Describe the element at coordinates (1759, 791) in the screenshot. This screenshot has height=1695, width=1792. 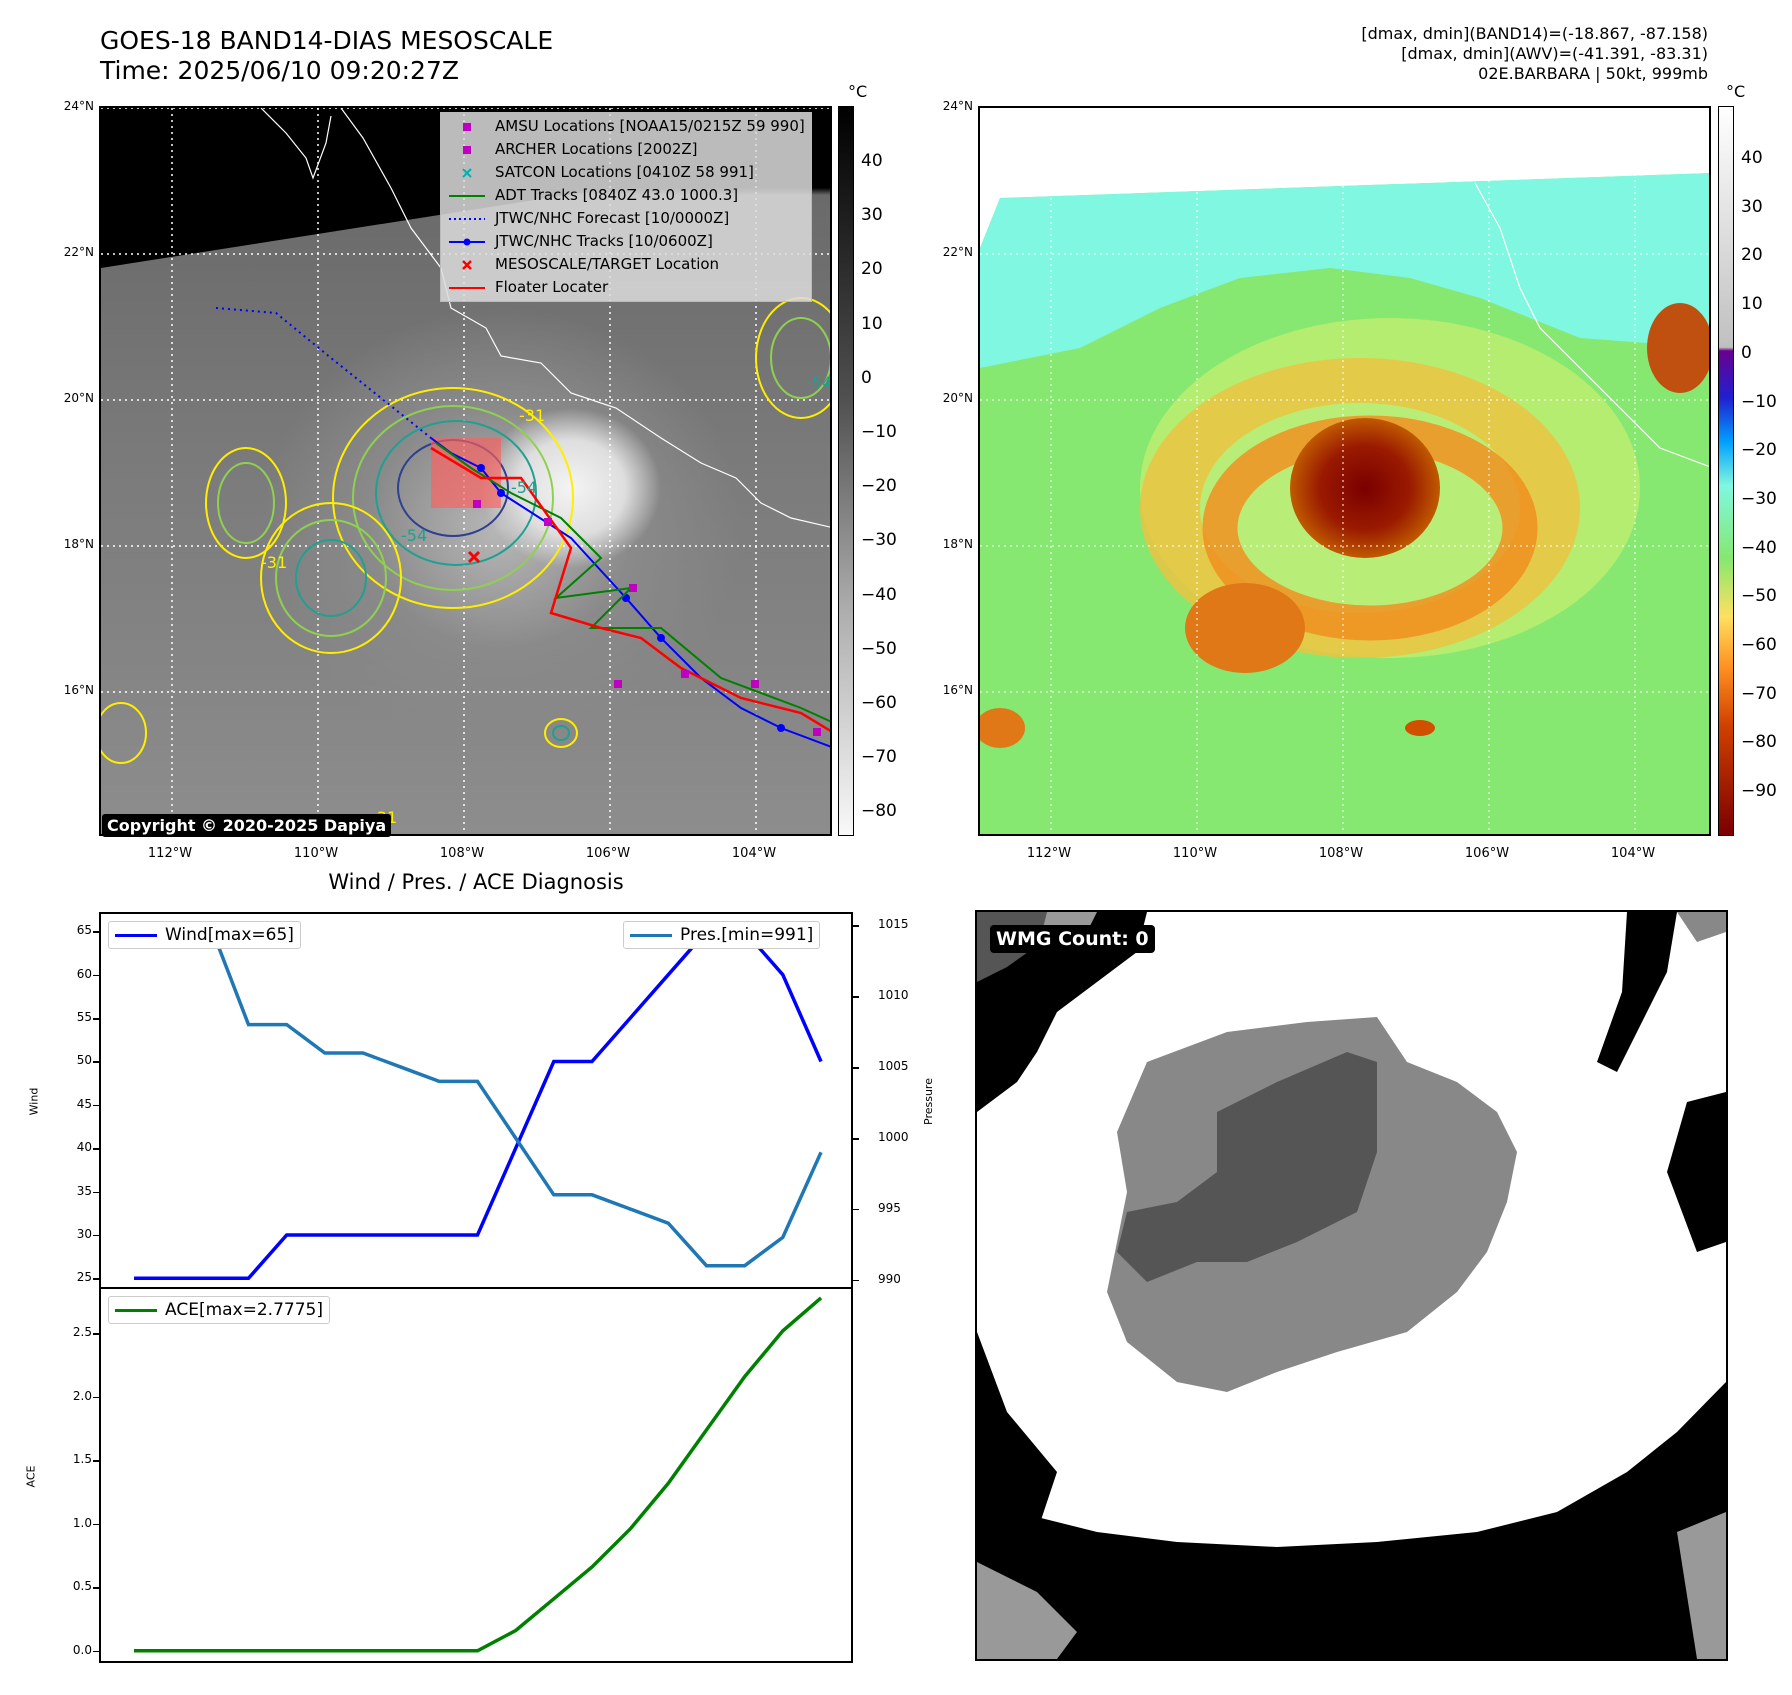
I see `colorbar-tick-label: −90` at that location.